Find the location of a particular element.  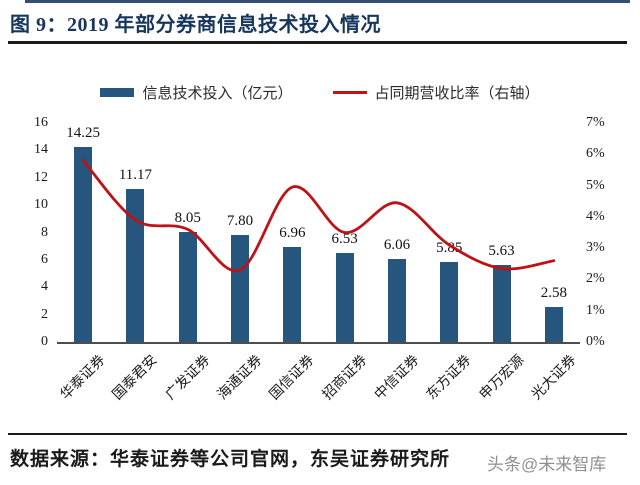

left-axis-tick-label: 6 is located at coordinates (44, 259).